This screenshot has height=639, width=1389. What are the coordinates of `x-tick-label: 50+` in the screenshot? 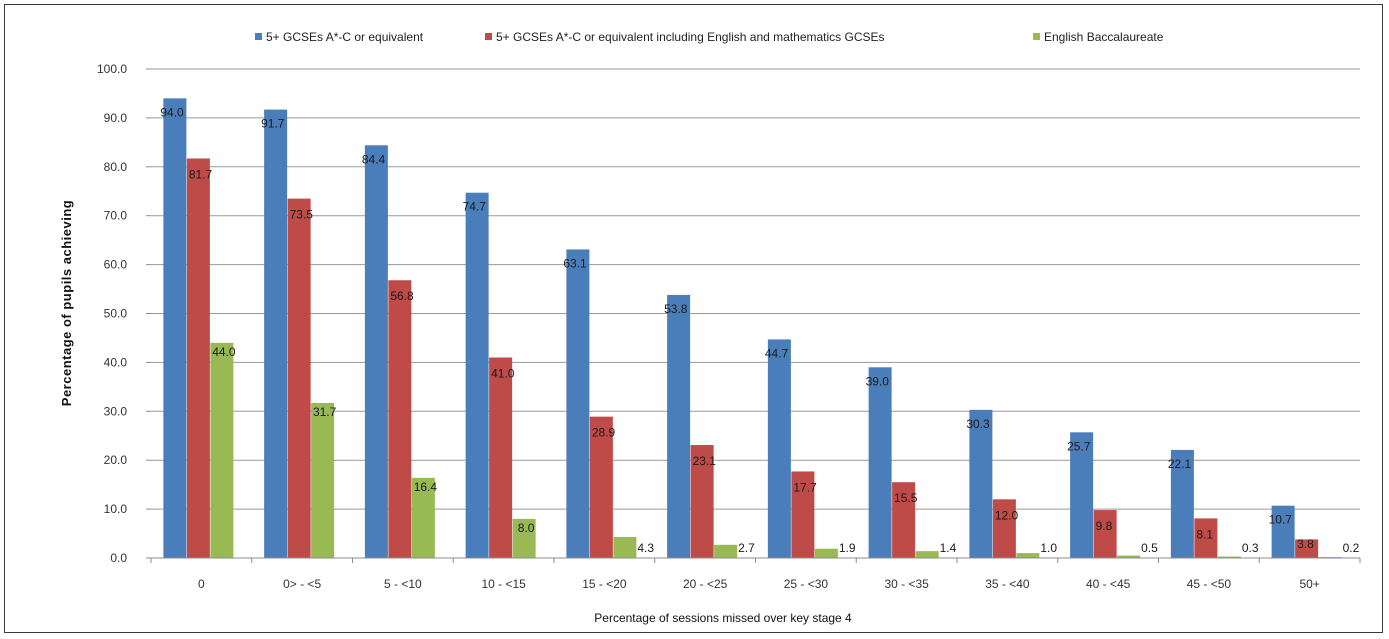 It's located at (1309, 584).